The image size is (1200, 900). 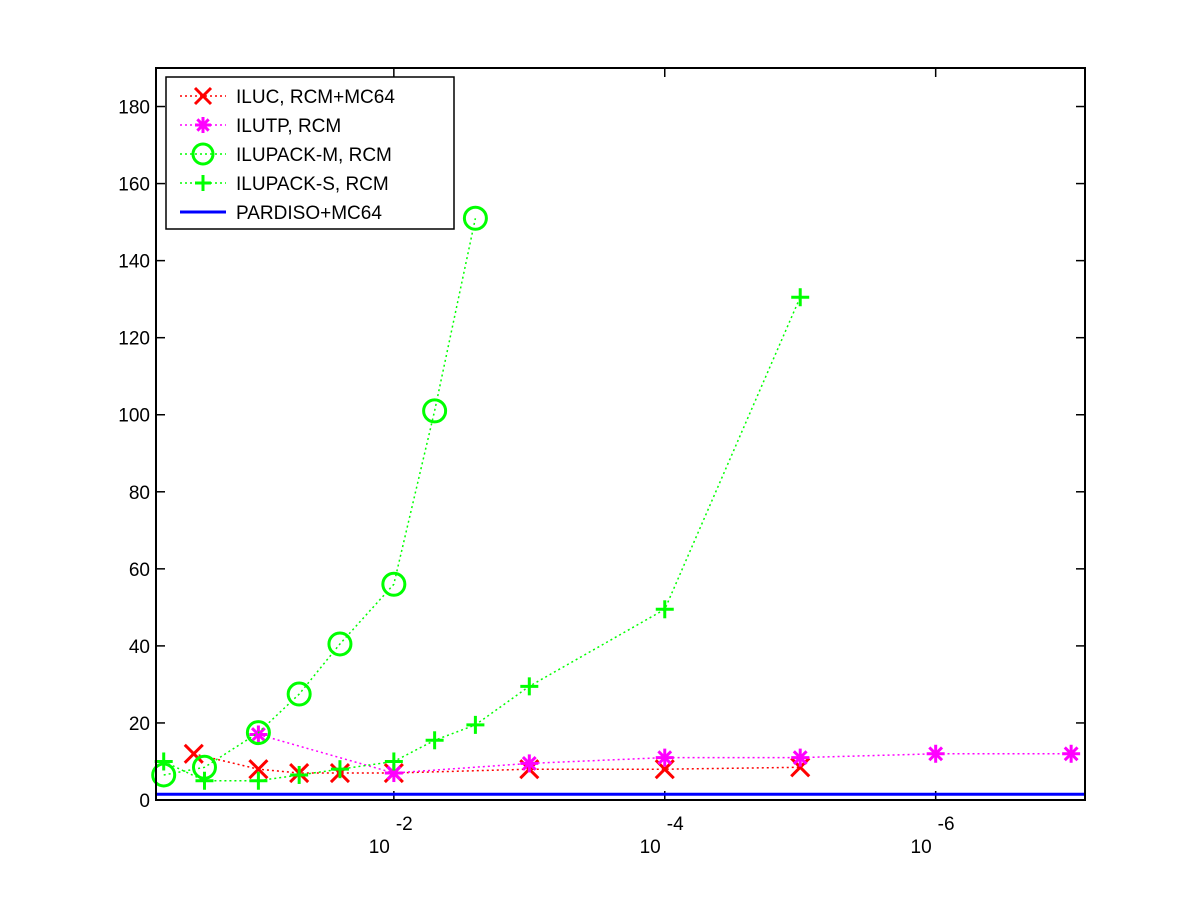 I want to click on y-tick-label: 140, so click(x=134, y=262).